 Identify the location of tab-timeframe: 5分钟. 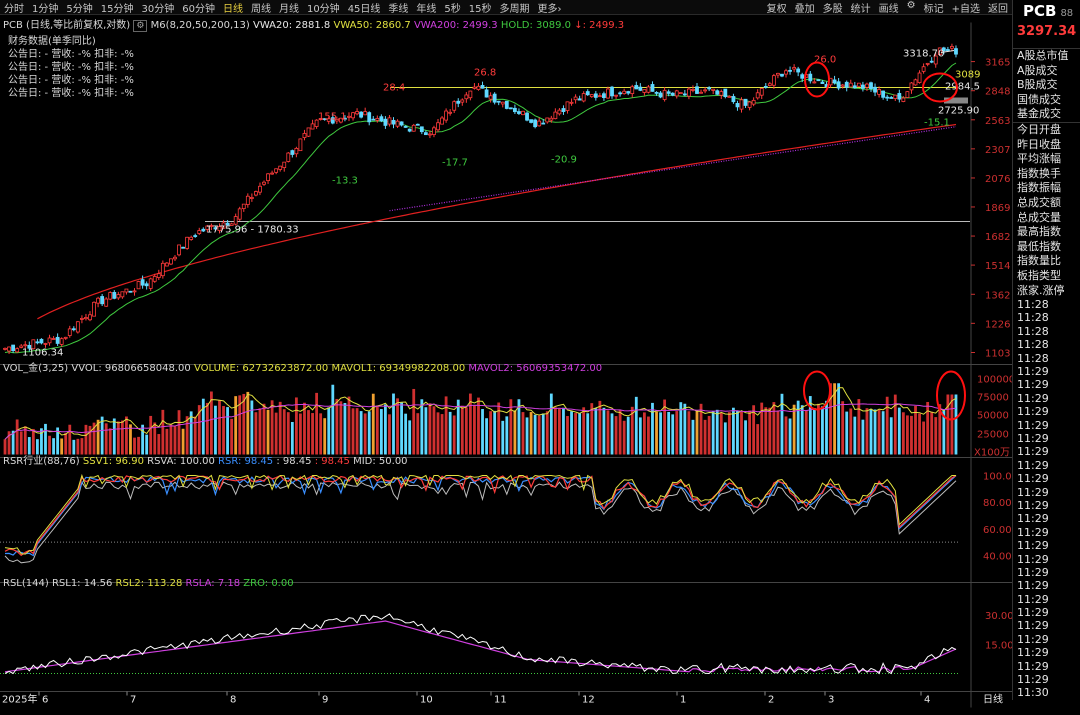
(79, 7).